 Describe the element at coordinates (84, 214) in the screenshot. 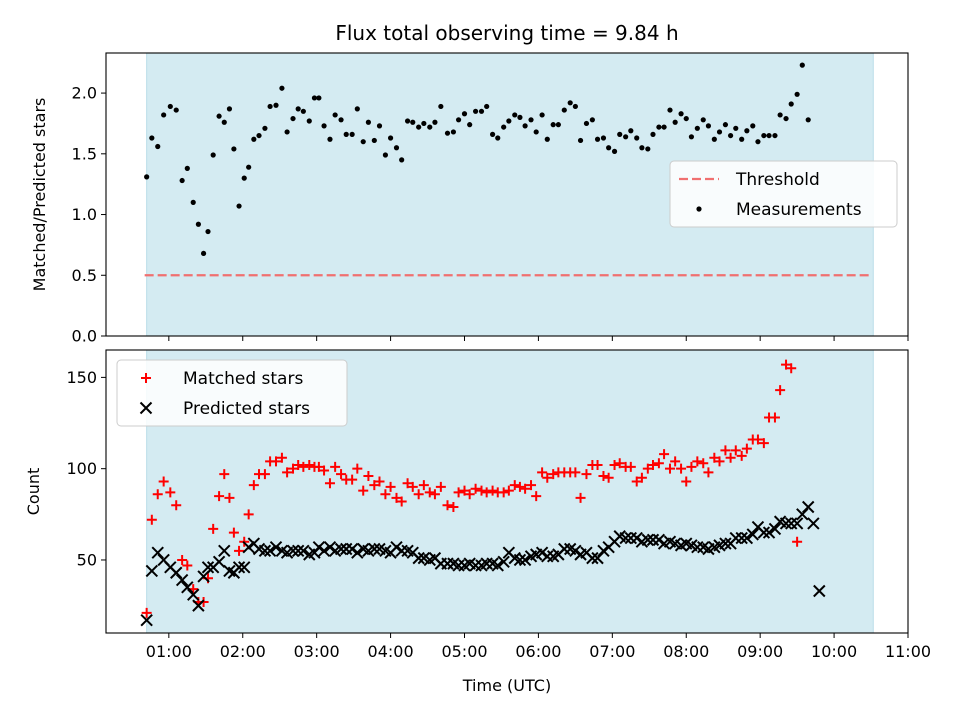

I see `y-tick-label: 1.0` at that location.